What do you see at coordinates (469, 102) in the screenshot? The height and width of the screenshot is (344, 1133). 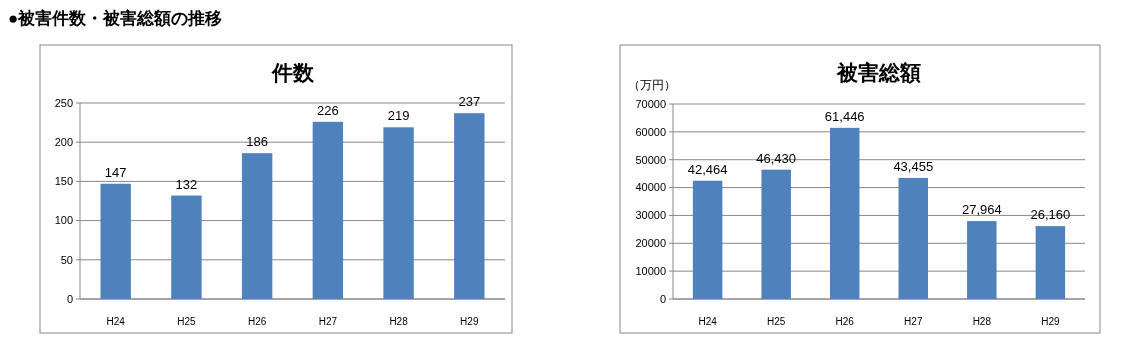 I see `data-label: 237` at bounding box center [469, 102].